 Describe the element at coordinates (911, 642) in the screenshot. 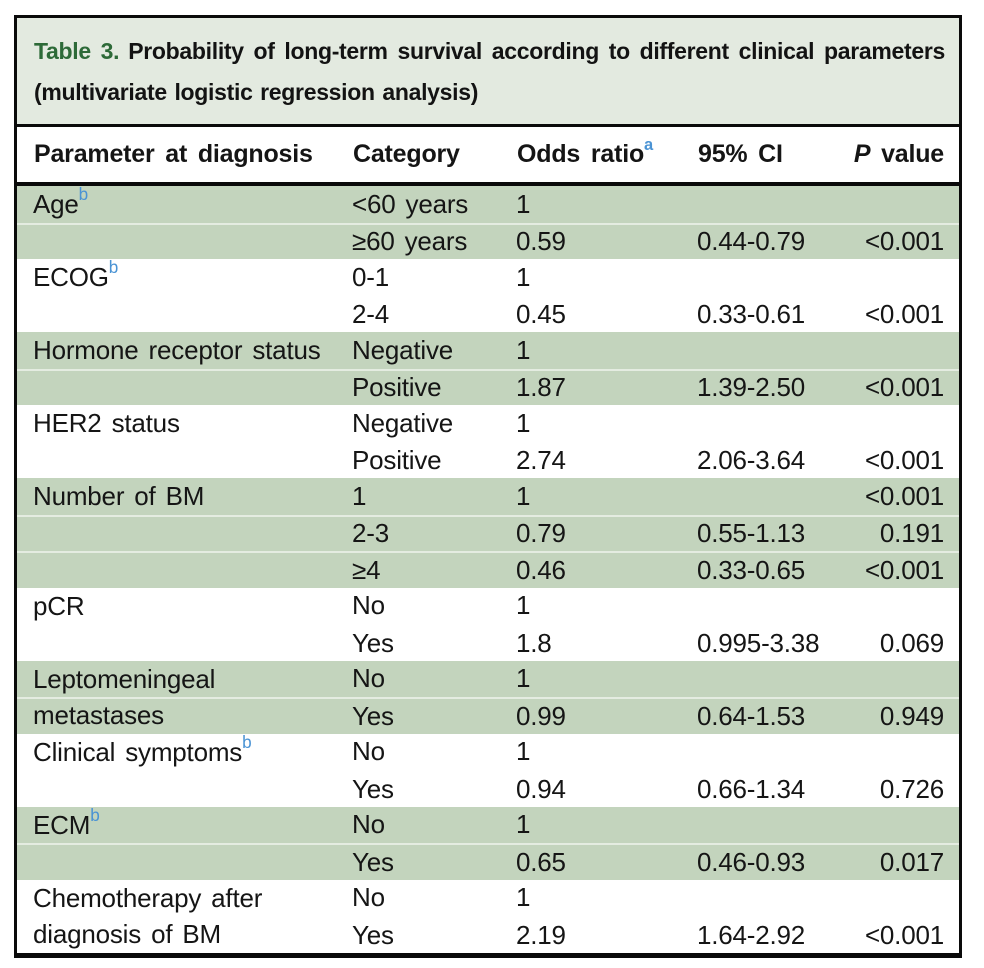

I see `p-value-cell: 0.069` at that location.